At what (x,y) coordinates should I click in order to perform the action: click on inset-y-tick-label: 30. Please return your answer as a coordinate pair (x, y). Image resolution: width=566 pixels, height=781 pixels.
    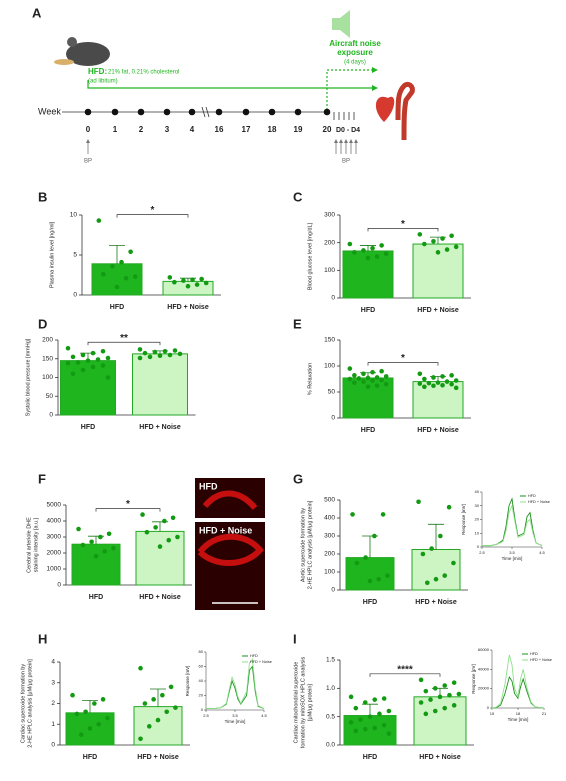
    Looking at the image, I should click on (477, 505).